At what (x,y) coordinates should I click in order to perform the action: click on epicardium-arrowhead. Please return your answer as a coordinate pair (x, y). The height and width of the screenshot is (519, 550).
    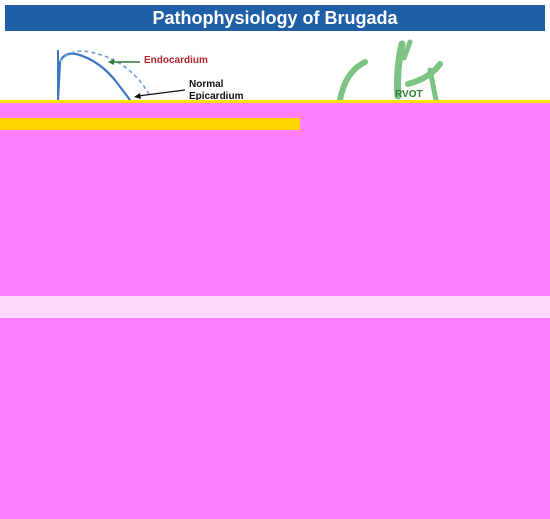
    Looking at the image, I should click on (137, 96).